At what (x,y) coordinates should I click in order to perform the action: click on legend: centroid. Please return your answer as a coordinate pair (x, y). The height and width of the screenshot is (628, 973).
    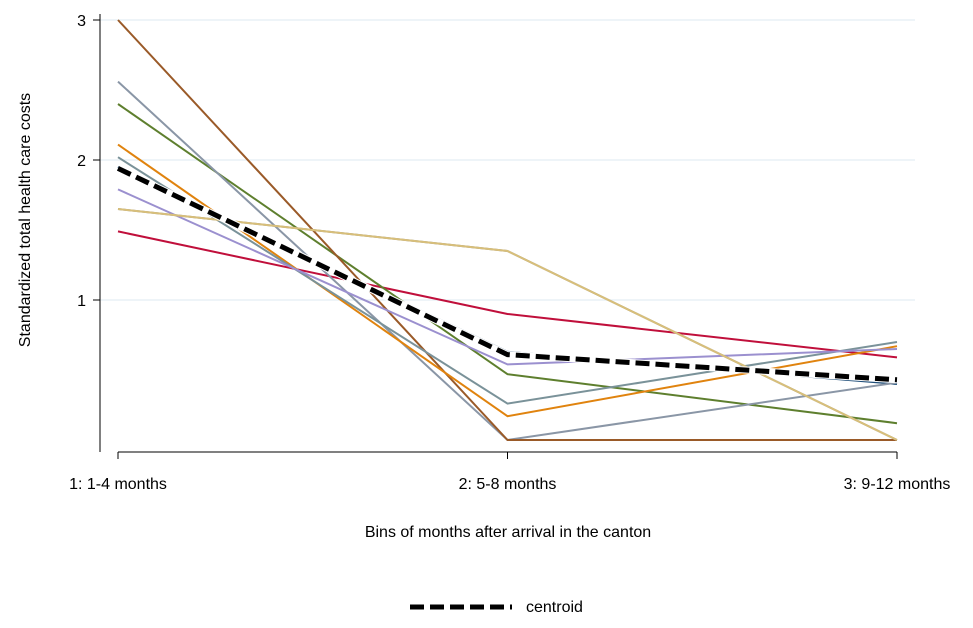
    Looking at the image, I should click on (496, 607).